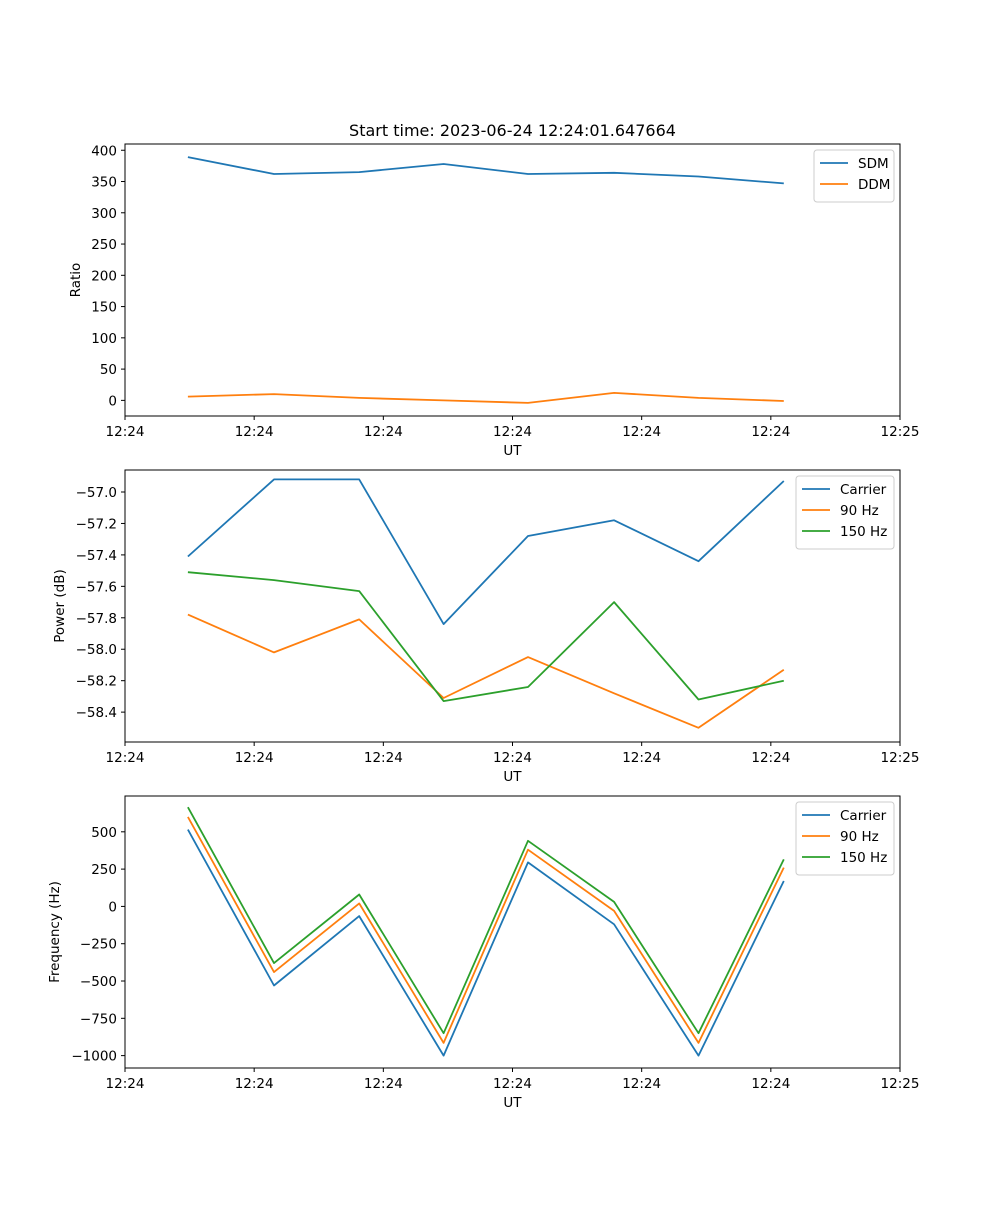  I want to click on y-tick-label: −57.0, so click(96, 493).